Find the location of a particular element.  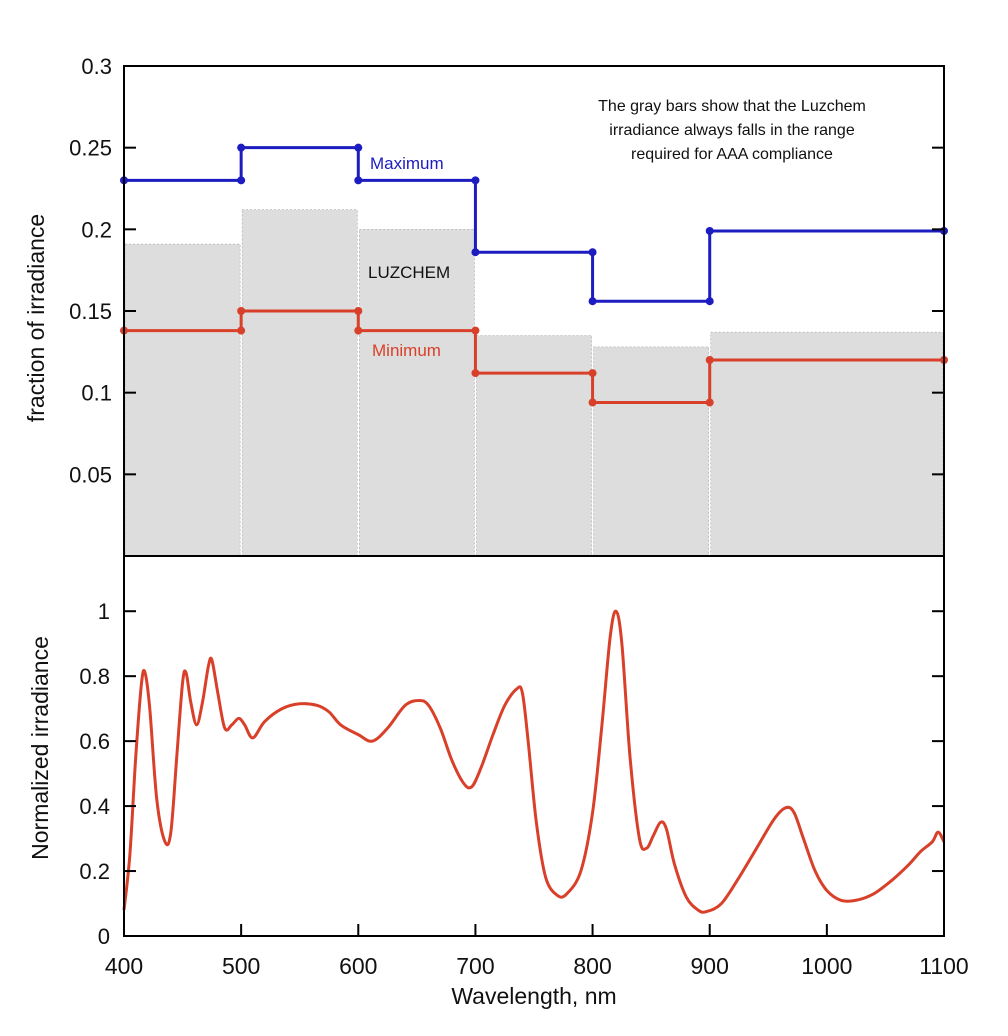

x-tick-label: 700 is located at coordinates (475, 966).